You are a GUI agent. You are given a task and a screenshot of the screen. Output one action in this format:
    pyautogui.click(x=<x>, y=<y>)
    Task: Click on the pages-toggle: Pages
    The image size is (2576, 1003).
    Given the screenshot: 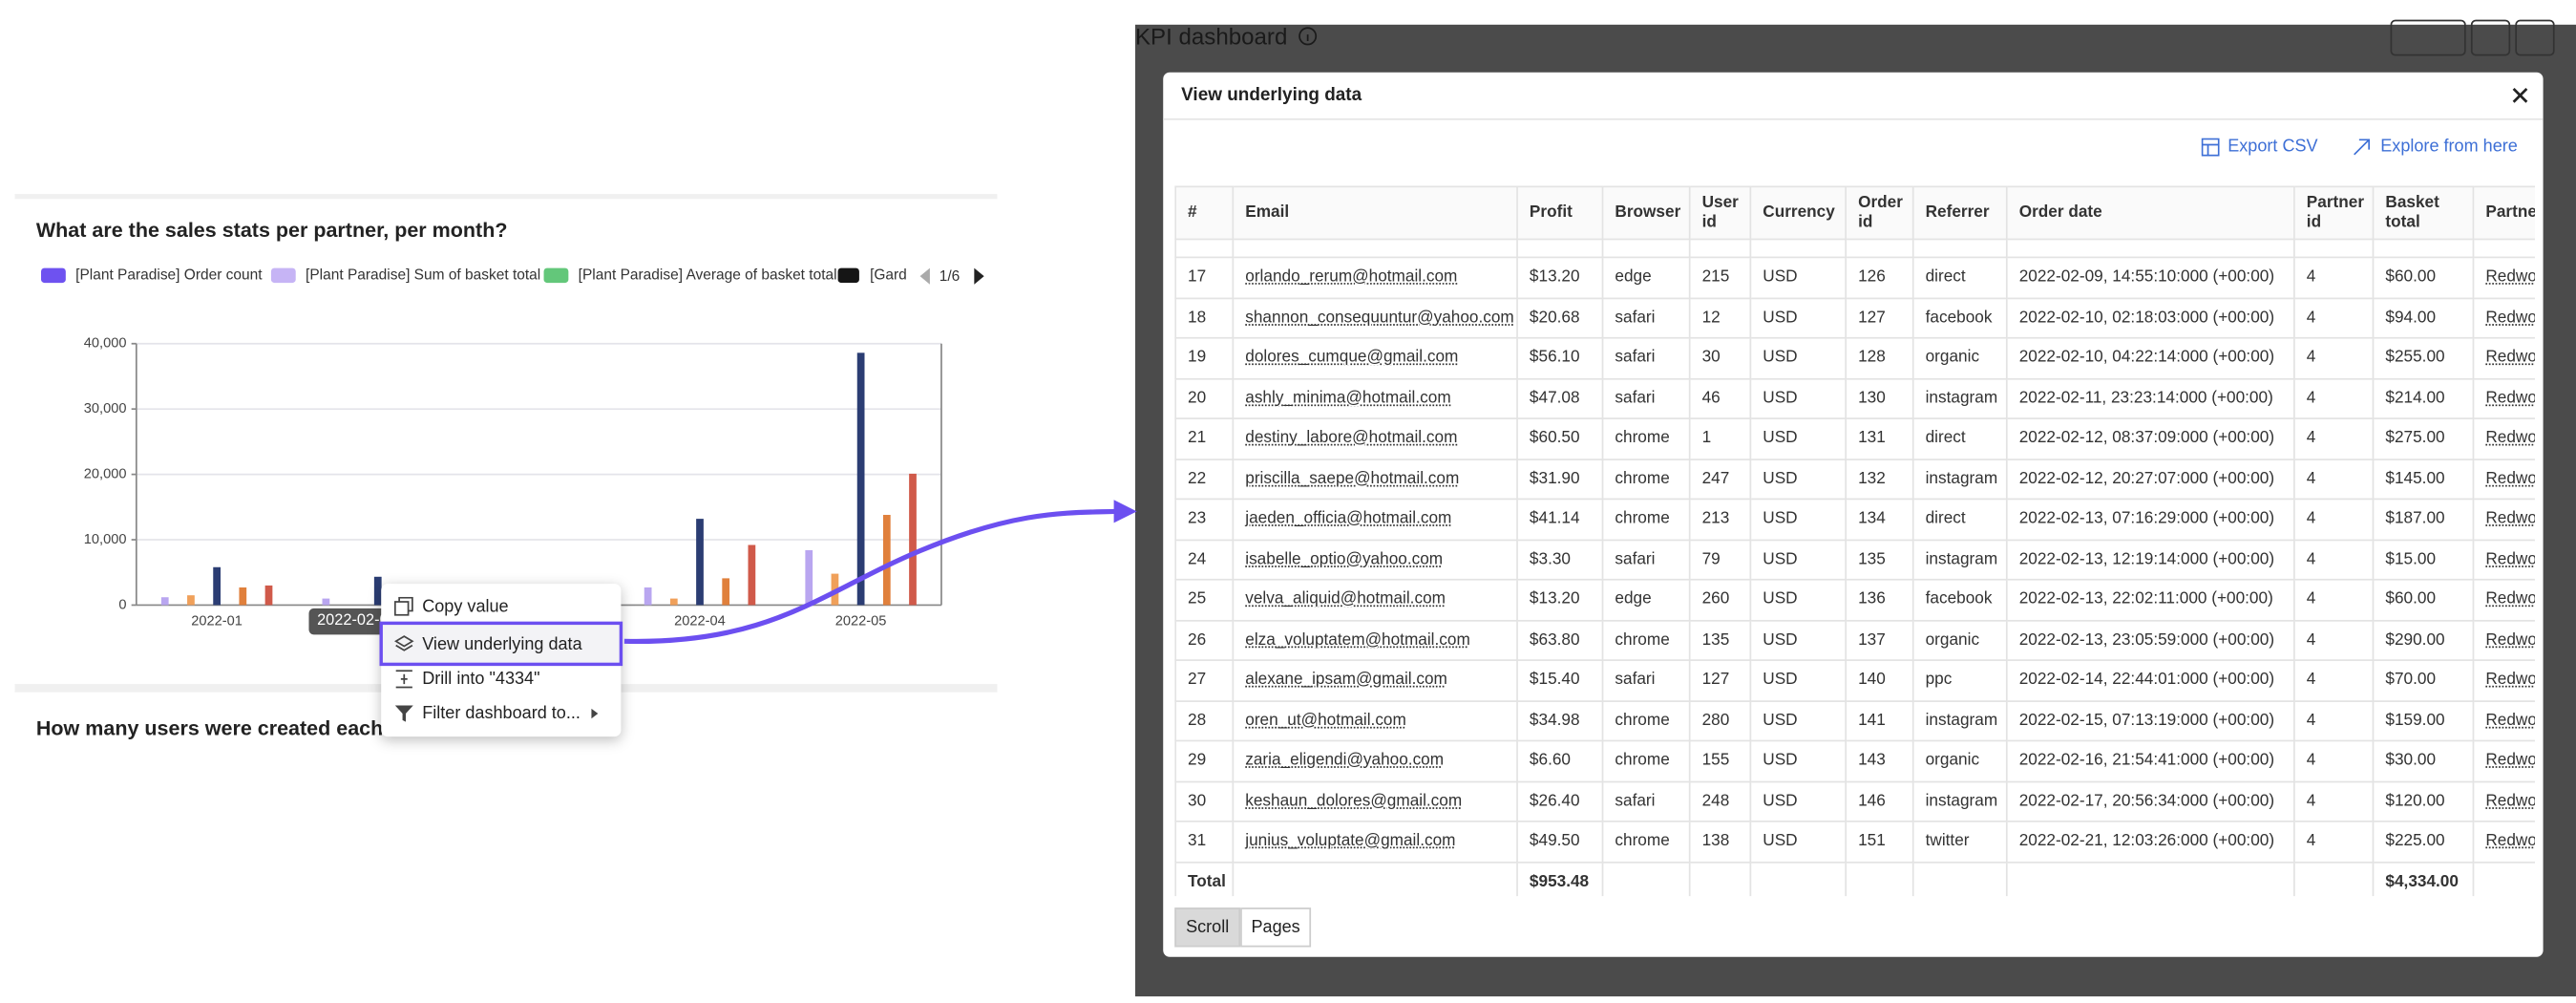 What is the action you would take?
    pyautogui.click(x=1276, y=927)
    